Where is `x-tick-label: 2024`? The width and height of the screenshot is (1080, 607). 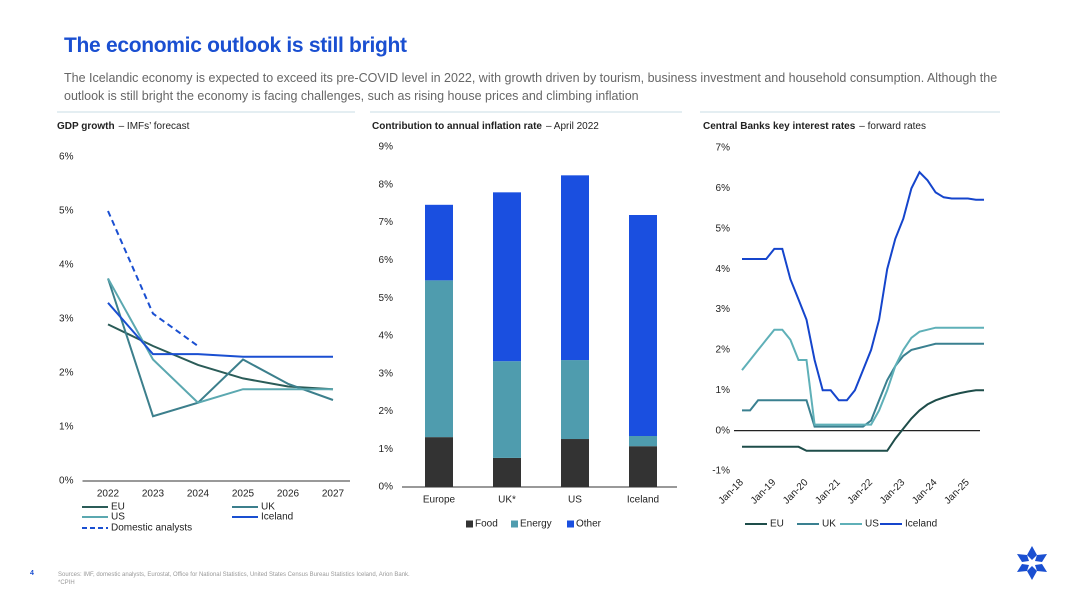 x-tick-label: 2024 is located at coordinates (198, 494).